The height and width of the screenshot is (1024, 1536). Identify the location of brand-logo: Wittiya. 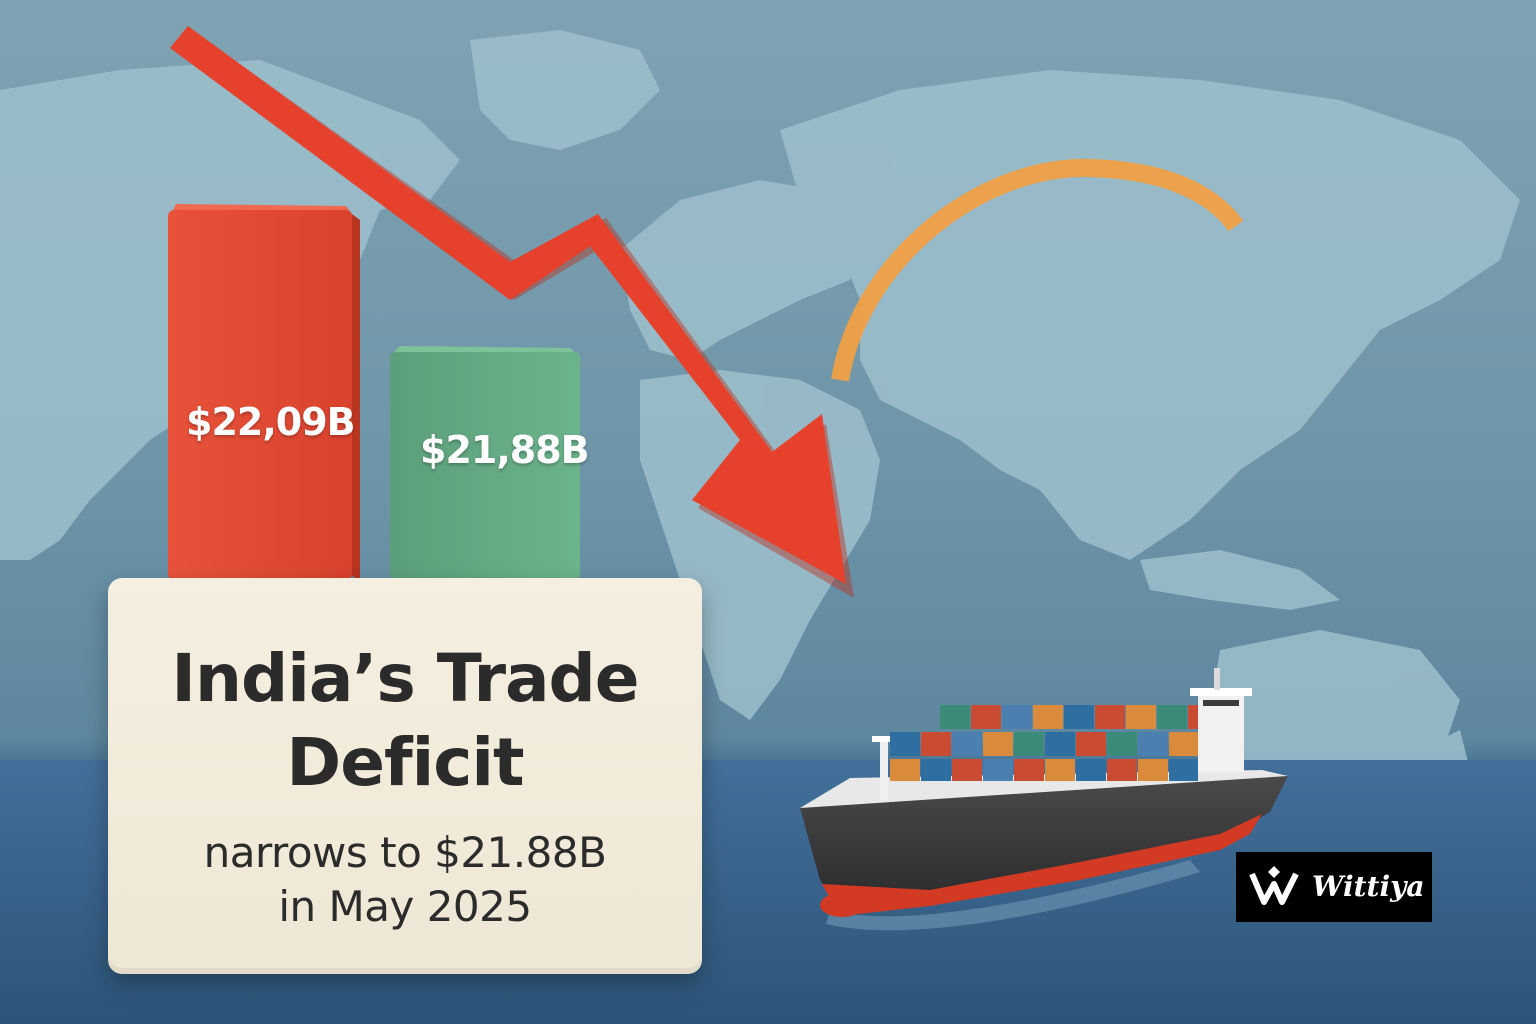
(1334, 887).